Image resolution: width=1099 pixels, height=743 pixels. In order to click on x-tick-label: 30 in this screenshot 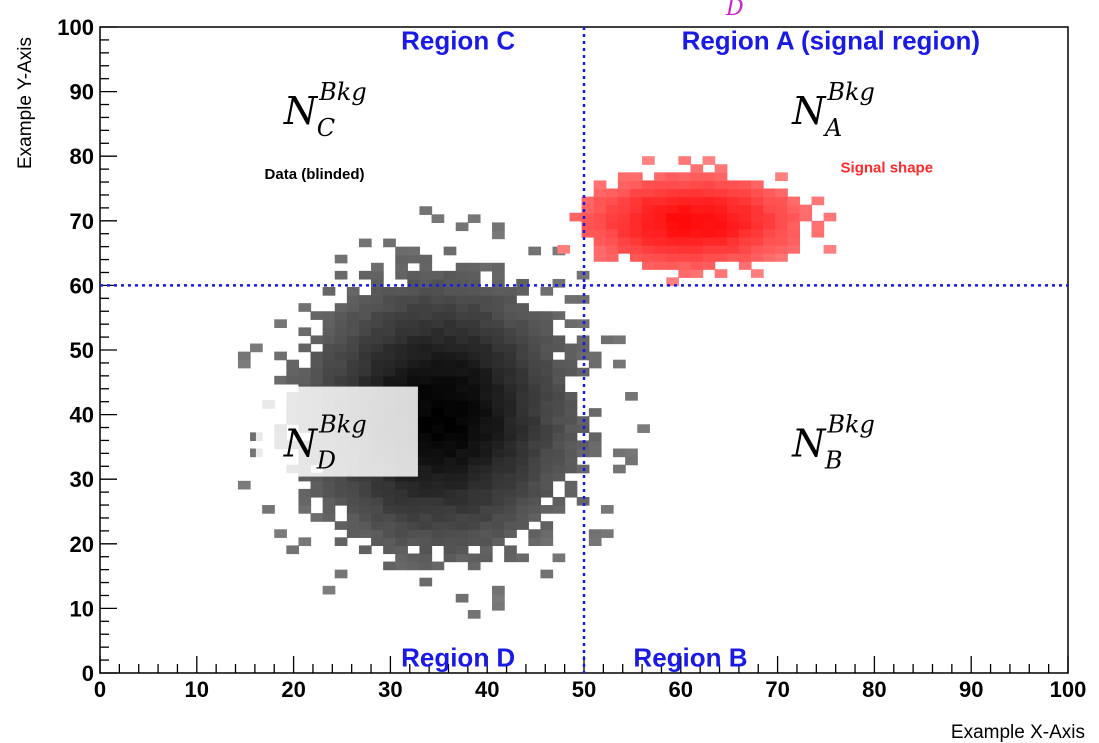, I will do `click(390, 689)`.